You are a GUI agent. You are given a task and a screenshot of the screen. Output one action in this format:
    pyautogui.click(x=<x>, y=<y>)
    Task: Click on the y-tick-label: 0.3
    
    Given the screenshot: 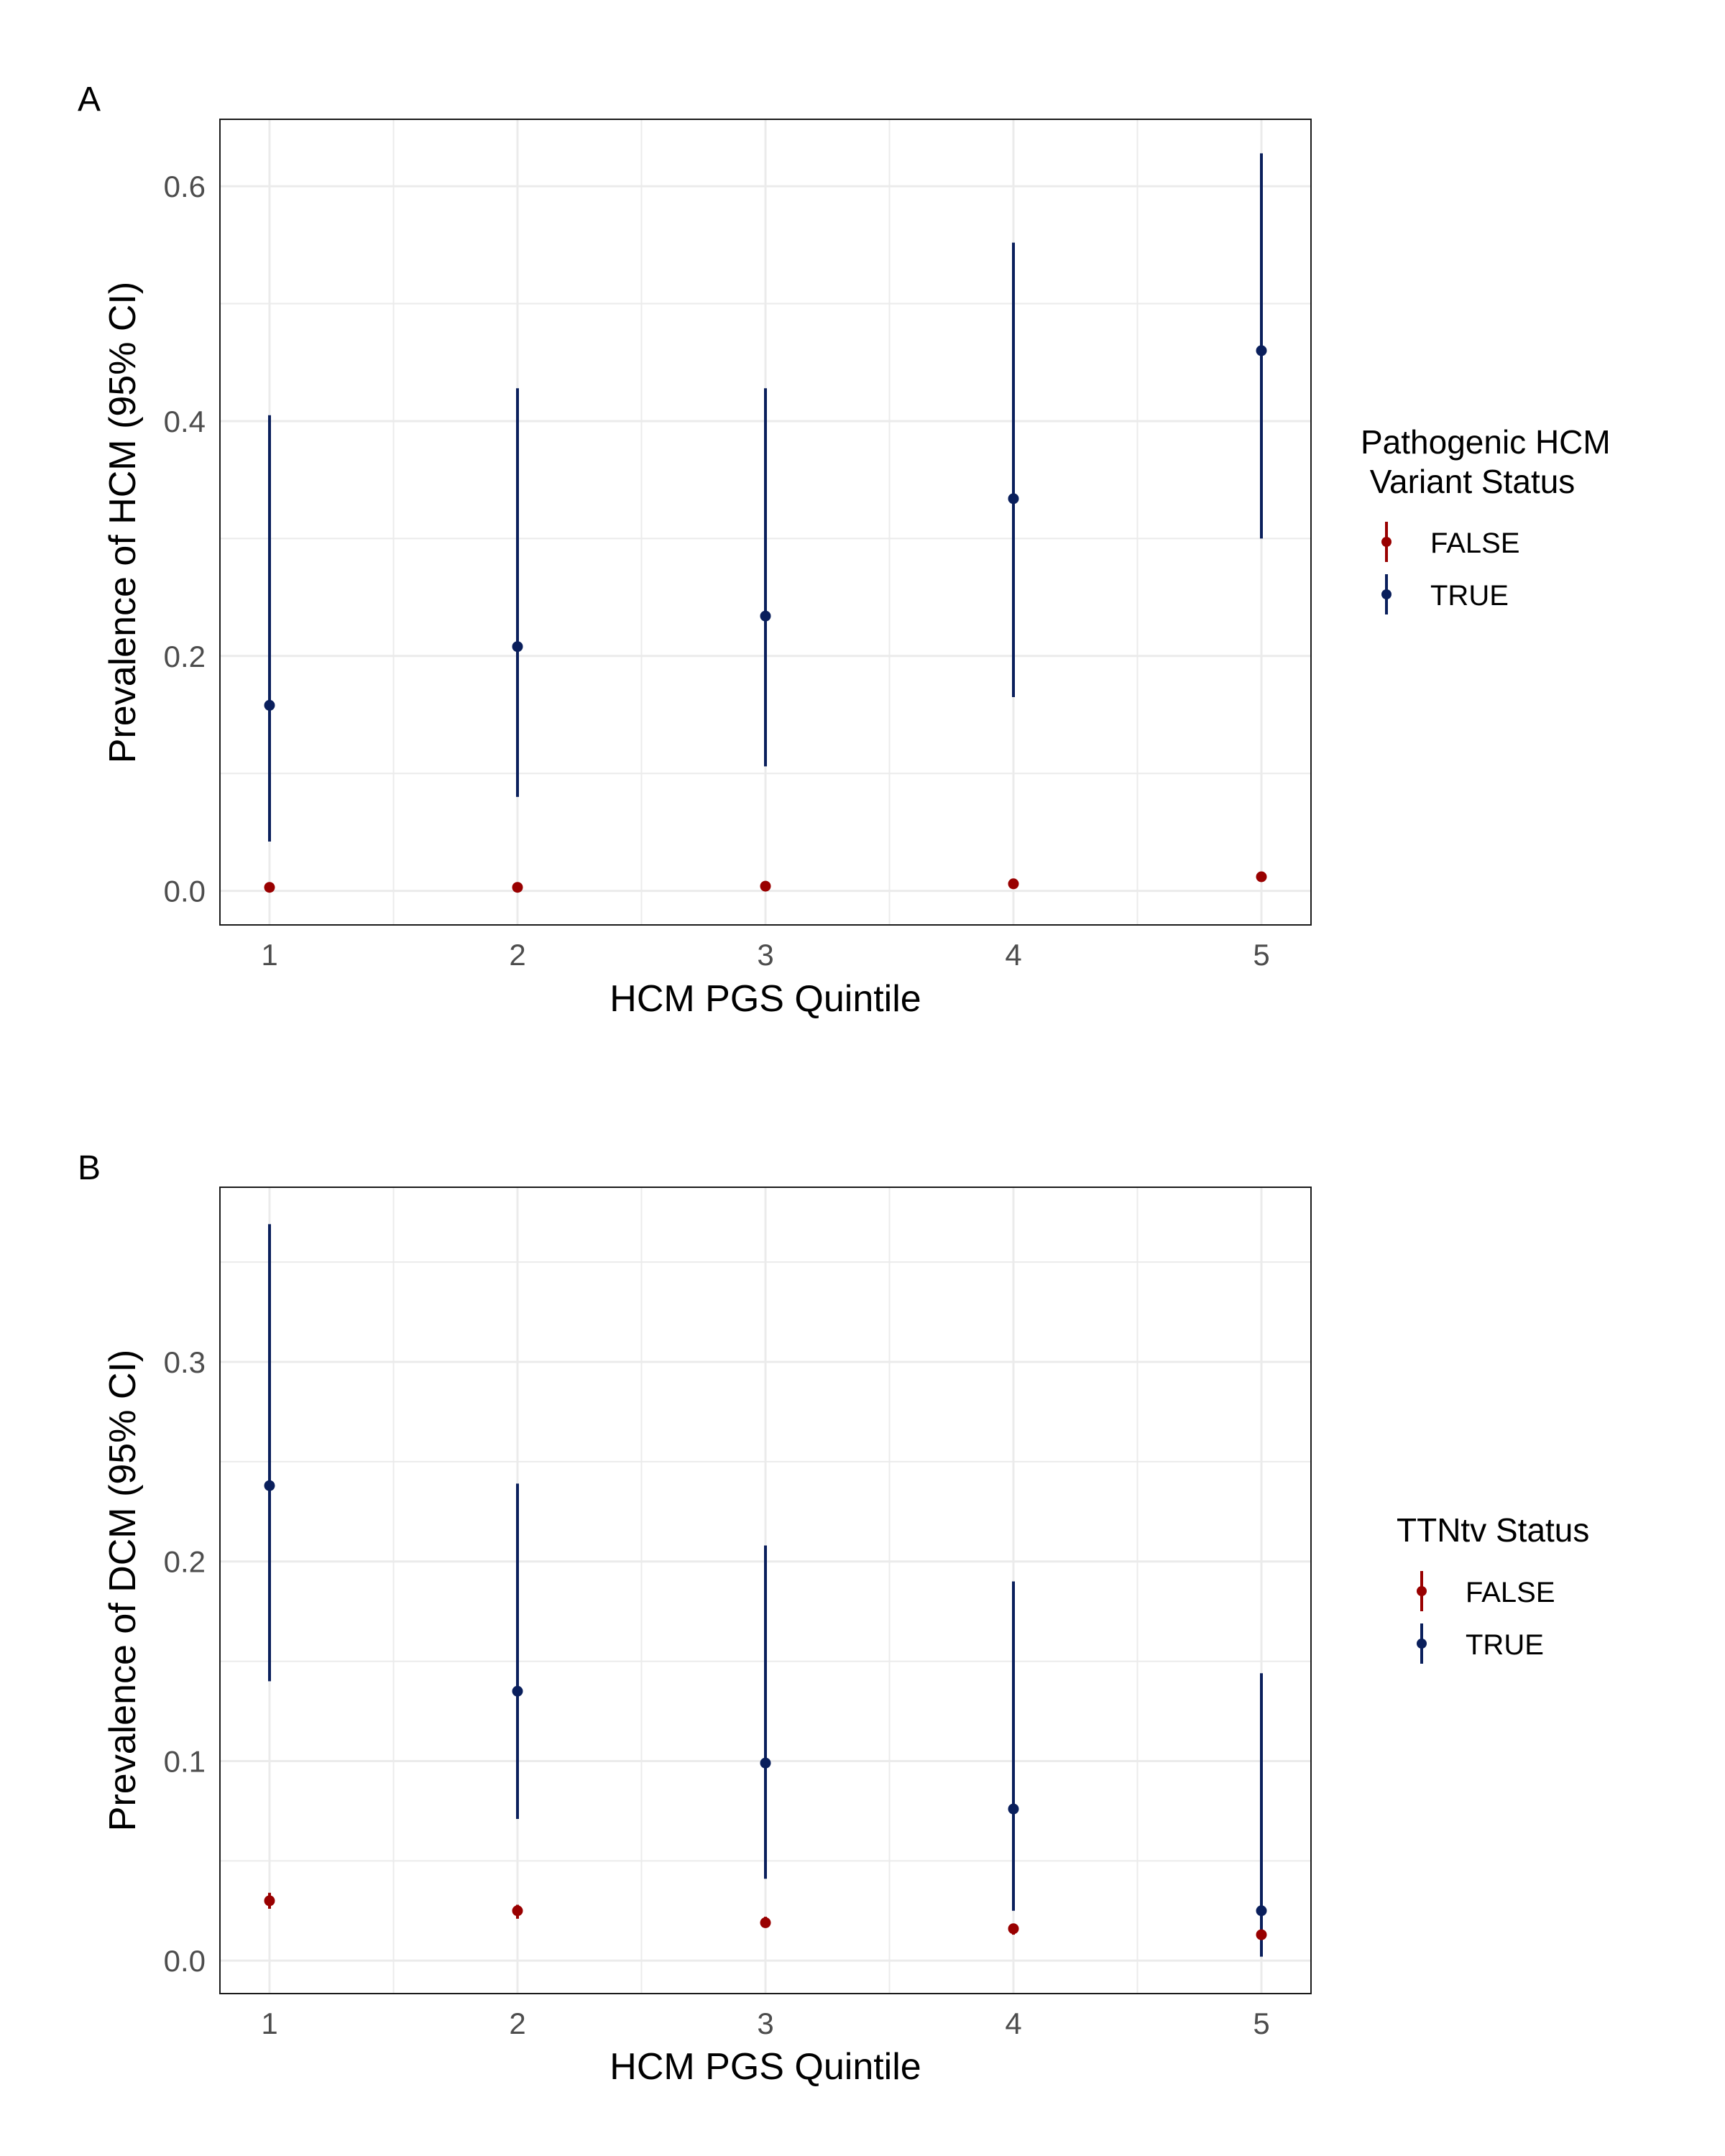 What is the action you would take?
    pyautogui.click(x=185, y=1362)
    